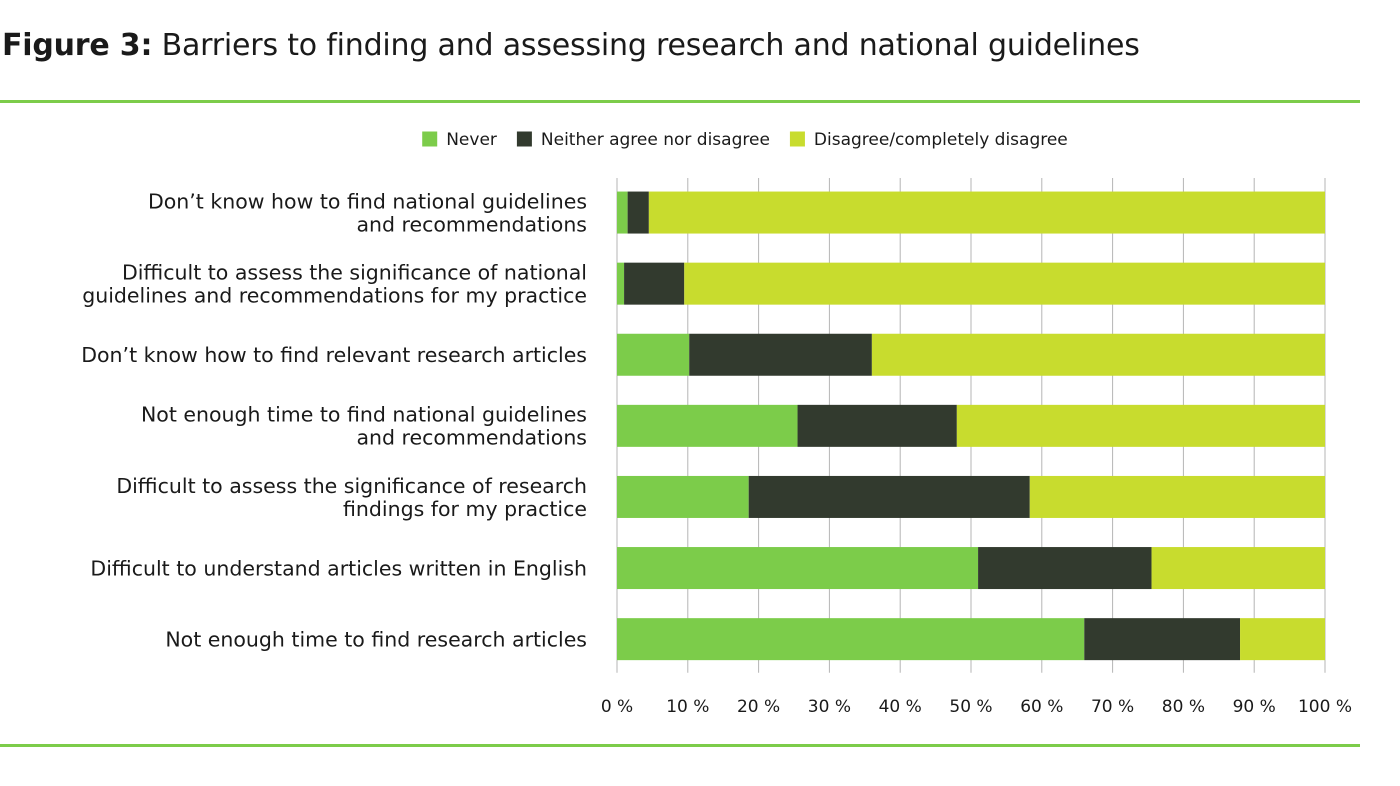  What do you see at coordinates (680, 745) in the screenshot?
I see `bottom-divider` at bounding box center [680, 745].